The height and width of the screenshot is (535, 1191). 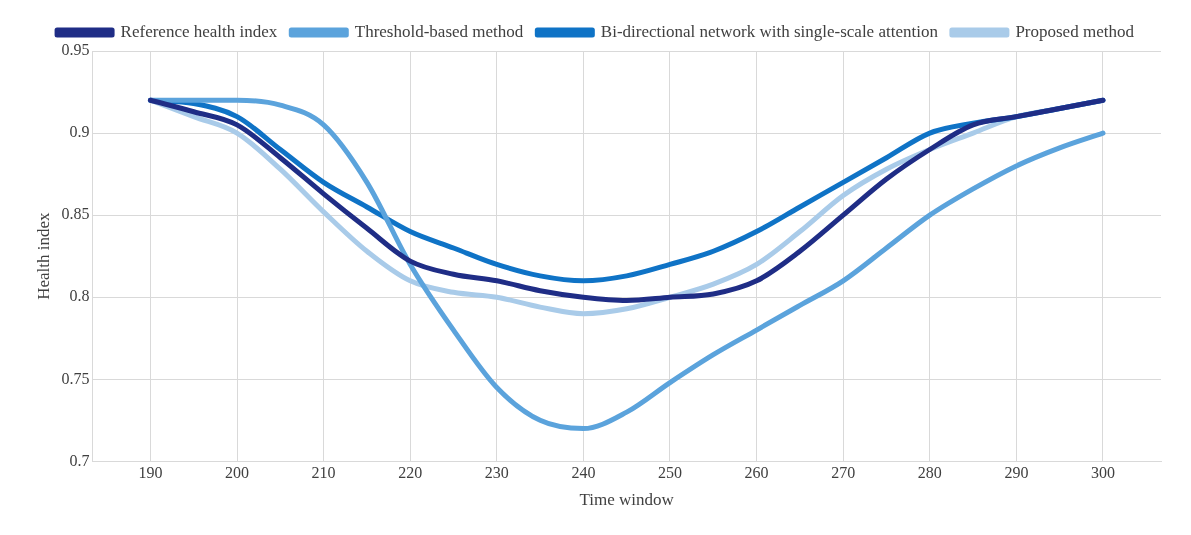 I want to click on legend-label: Proposed method, so click(x=1075, y=31).